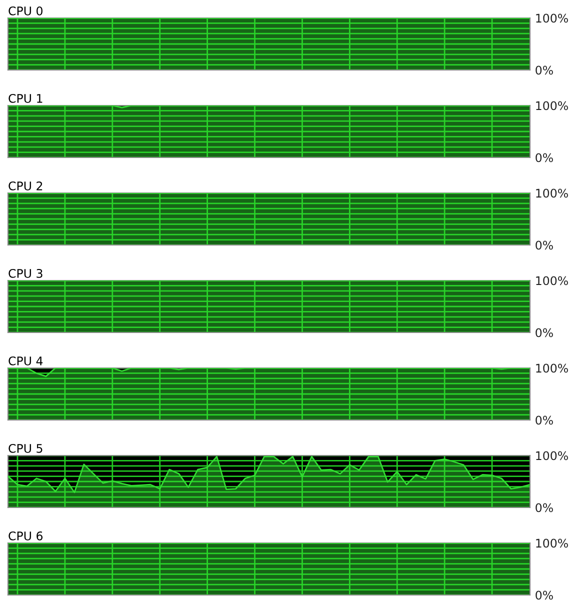 This screenshot has height=613, width=573. What do you see at coordinates (25, 185) in the screenshot?
I see `chart-title: CPU 2` at bounding box center [25, 185].